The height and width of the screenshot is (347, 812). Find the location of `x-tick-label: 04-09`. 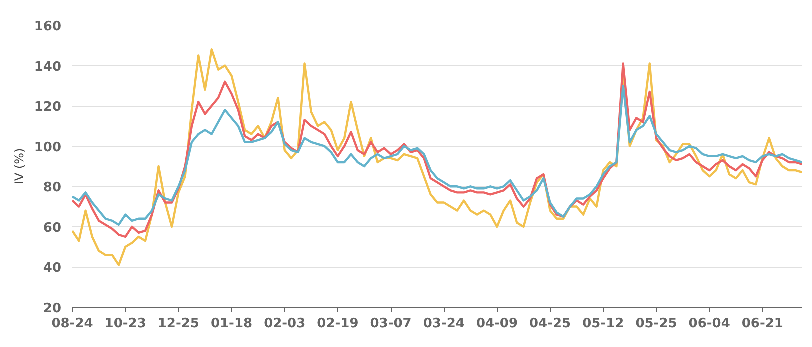

x-tick-label: 04-09 is located at coordinates (497, 324).